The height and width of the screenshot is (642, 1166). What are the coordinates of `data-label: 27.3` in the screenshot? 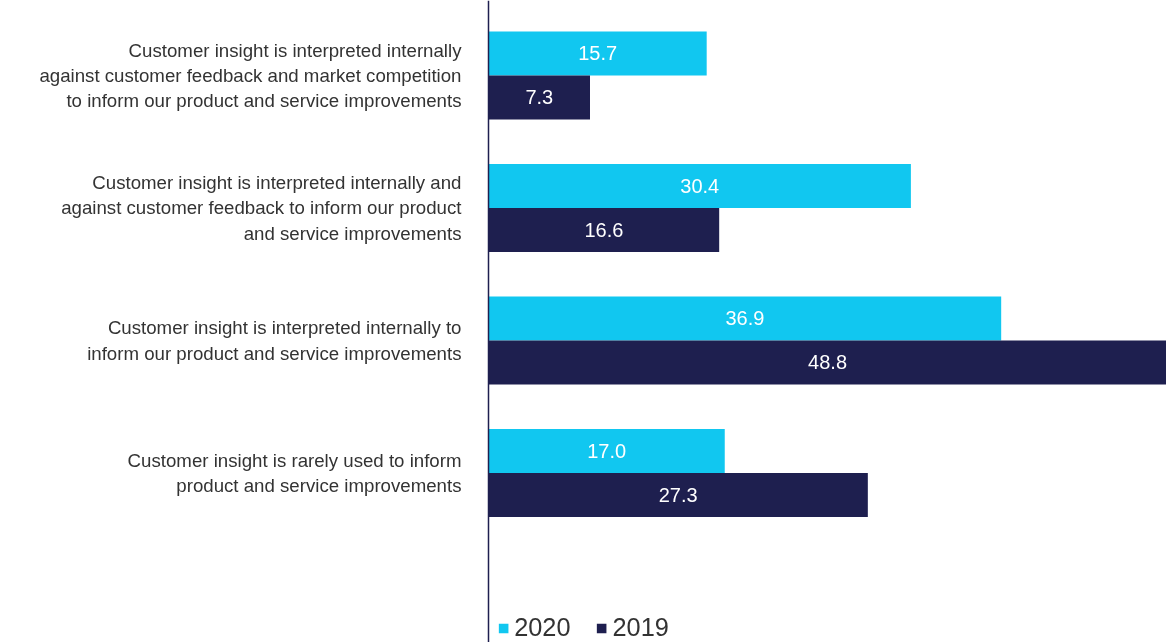 It's located at (678, 494).